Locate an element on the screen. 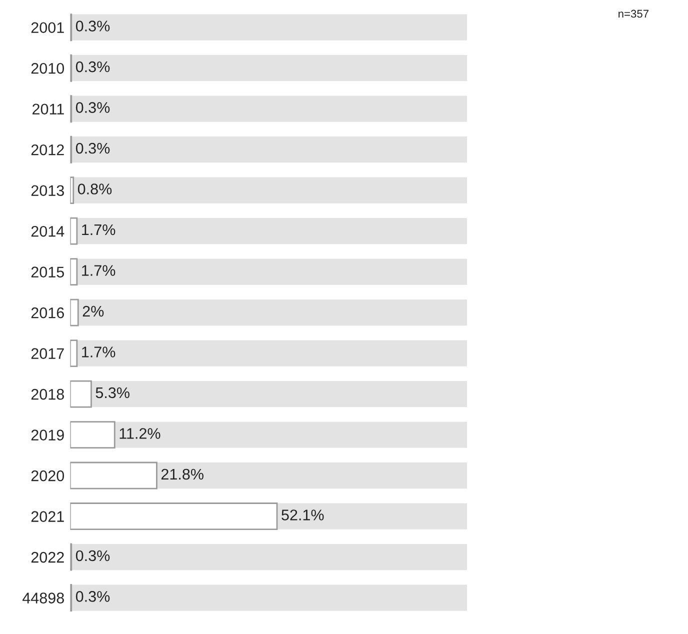  y-tick-label: 2017 is located at coordinates (47, 353).